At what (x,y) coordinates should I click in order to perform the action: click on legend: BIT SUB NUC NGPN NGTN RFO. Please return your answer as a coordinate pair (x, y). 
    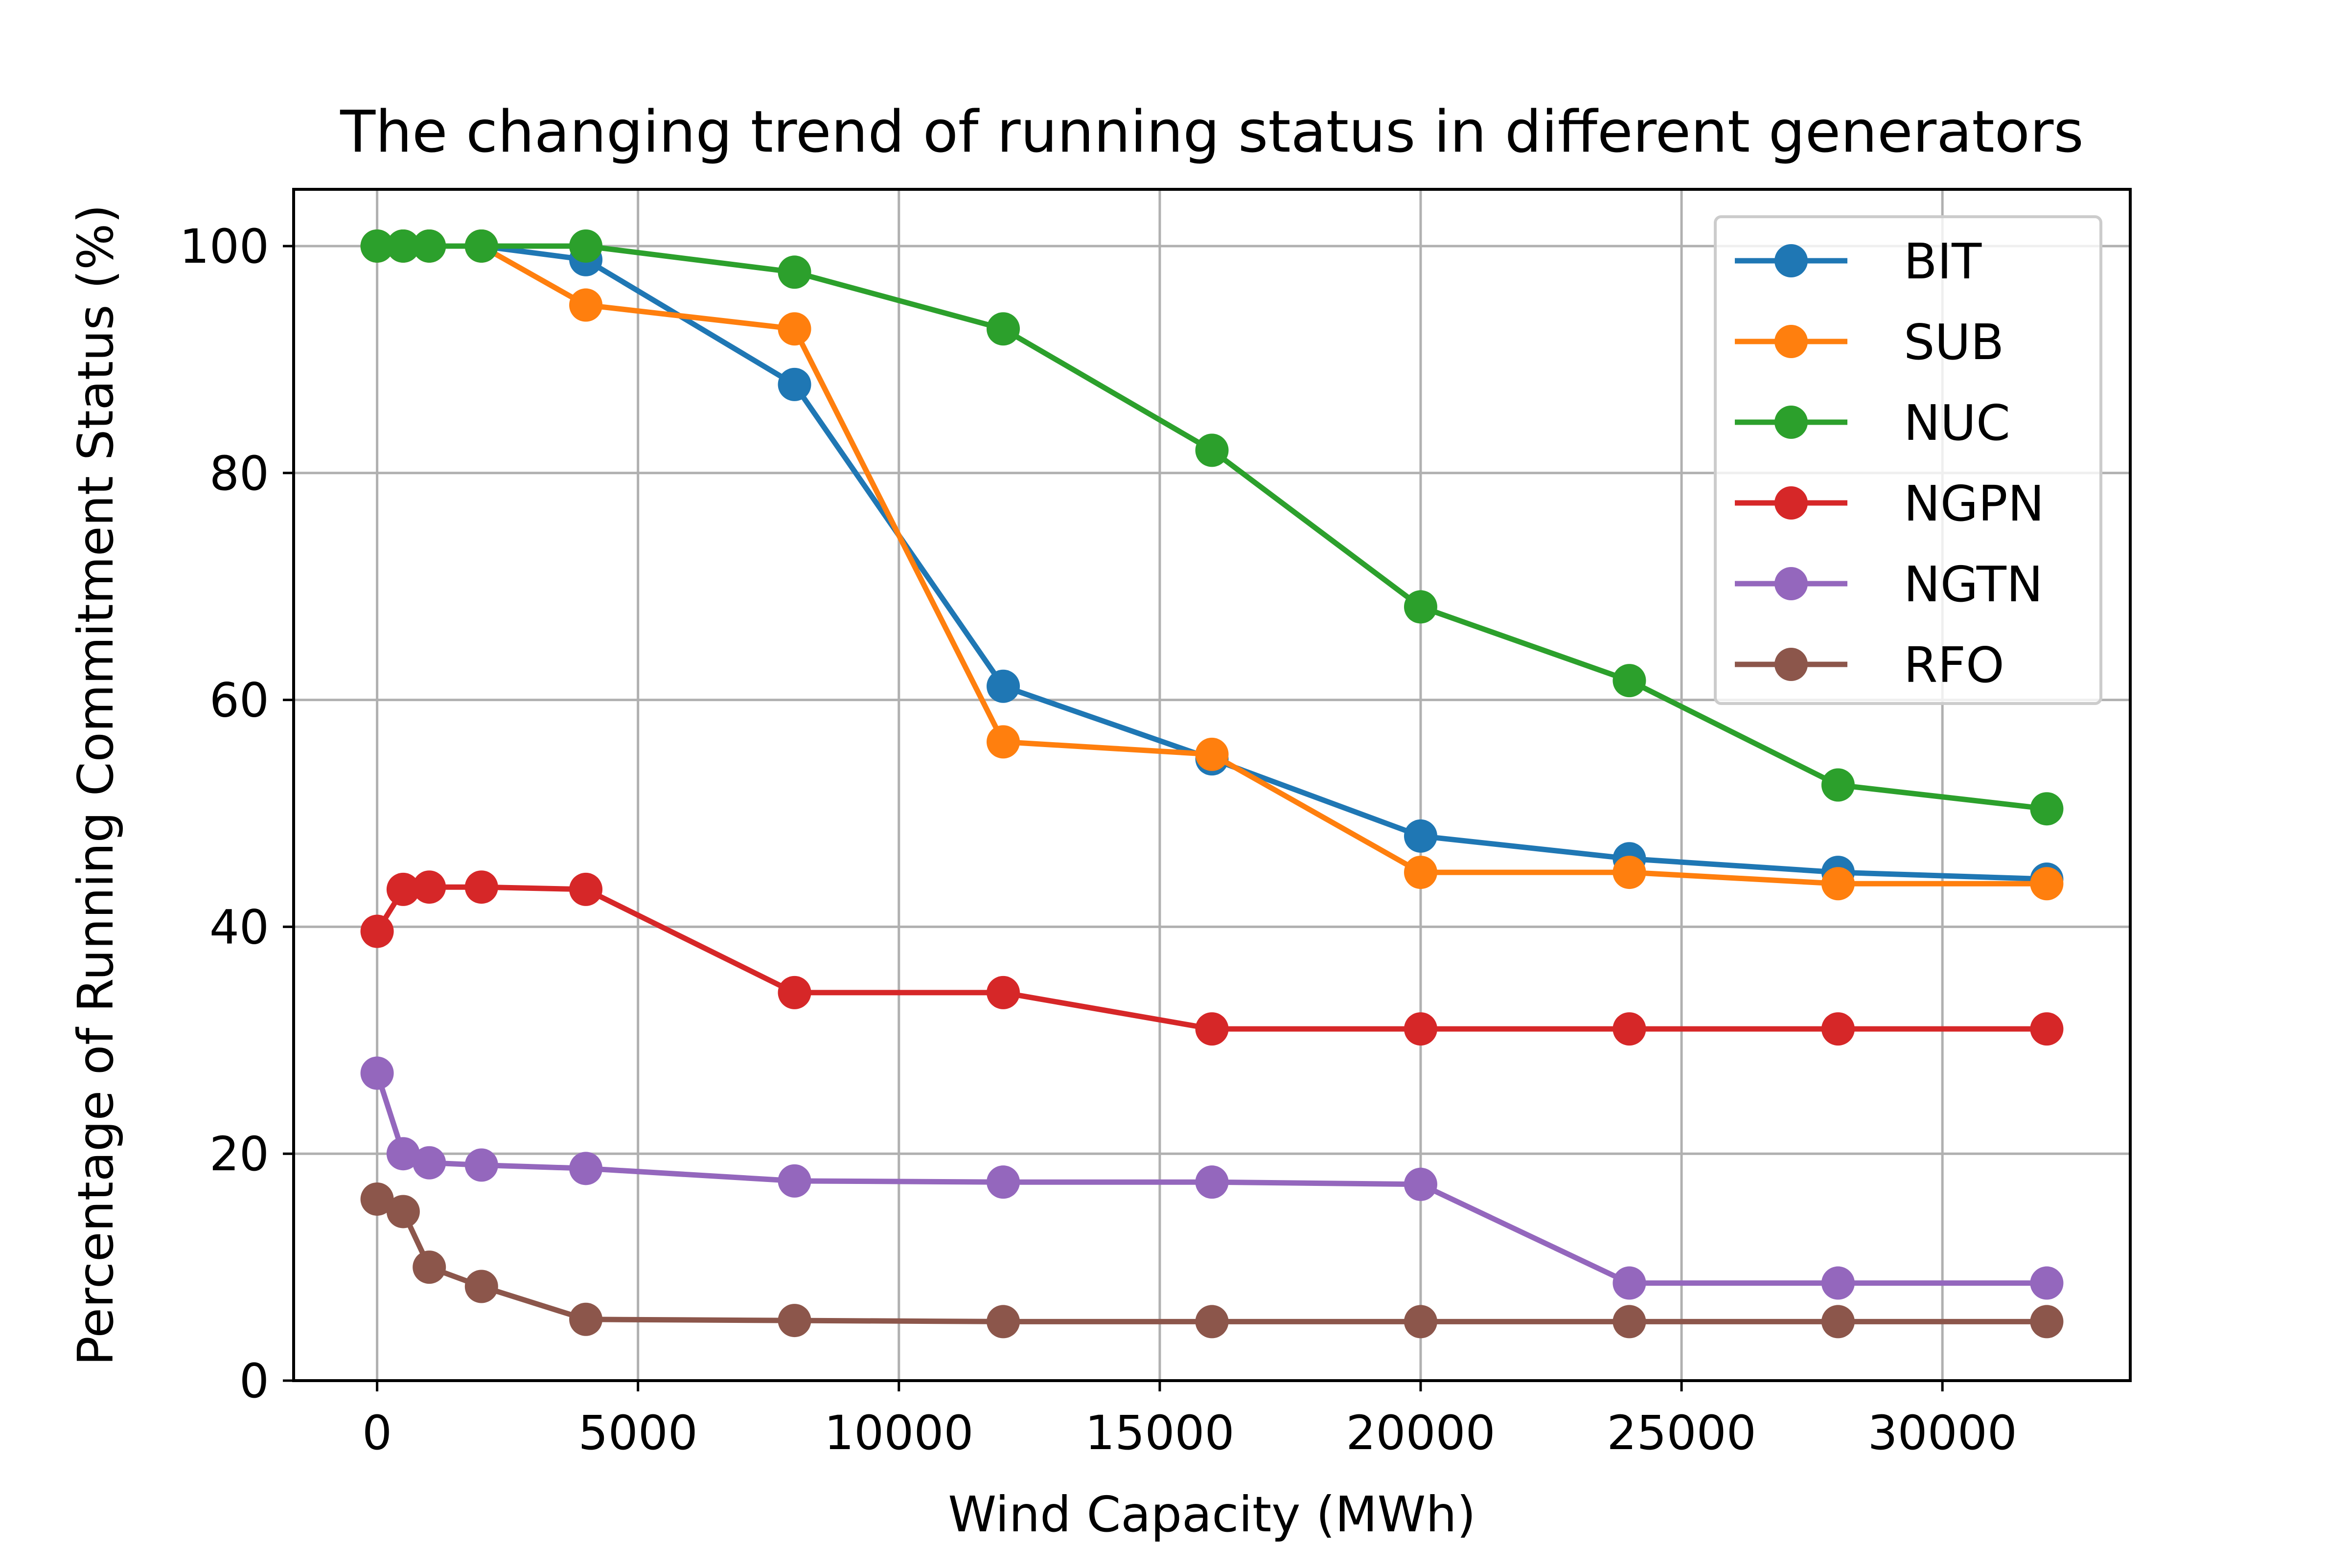
    Looking at the image, I should click on (1908, 460).